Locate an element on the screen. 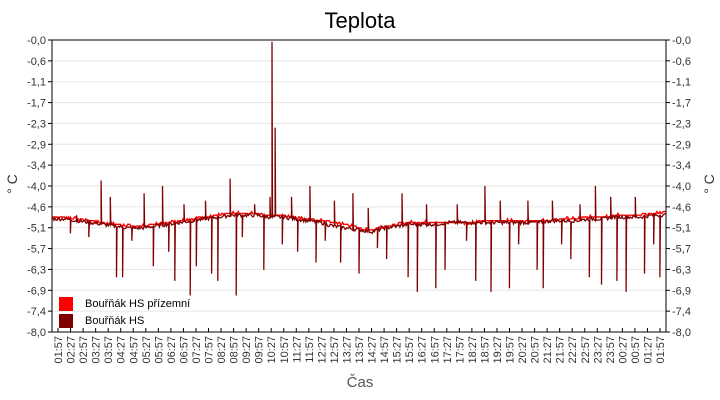  chart-title: Teplota is located at coordinates (360, 20).